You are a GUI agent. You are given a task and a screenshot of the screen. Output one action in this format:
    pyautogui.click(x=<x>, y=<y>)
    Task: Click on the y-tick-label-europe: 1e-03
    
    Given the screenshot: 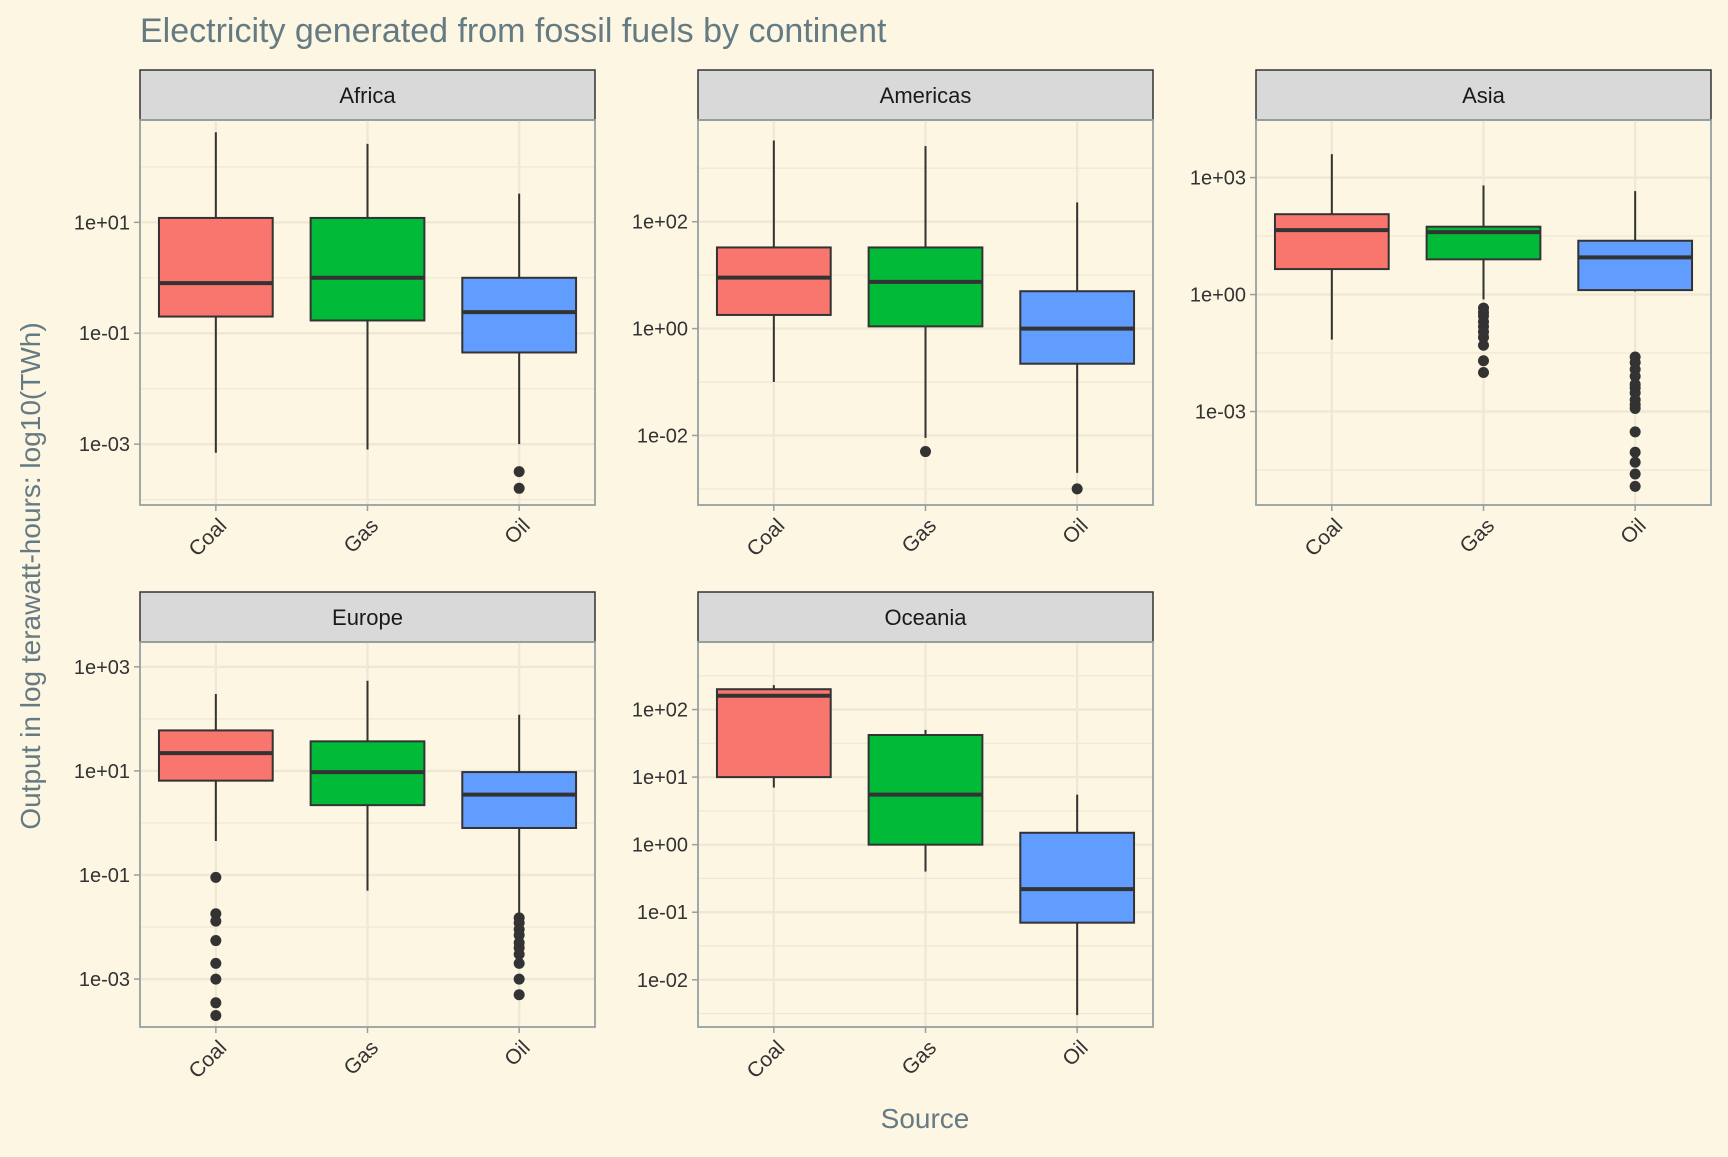 What is the action you would take?
    pyautogui.click(x=104, y=980)
    